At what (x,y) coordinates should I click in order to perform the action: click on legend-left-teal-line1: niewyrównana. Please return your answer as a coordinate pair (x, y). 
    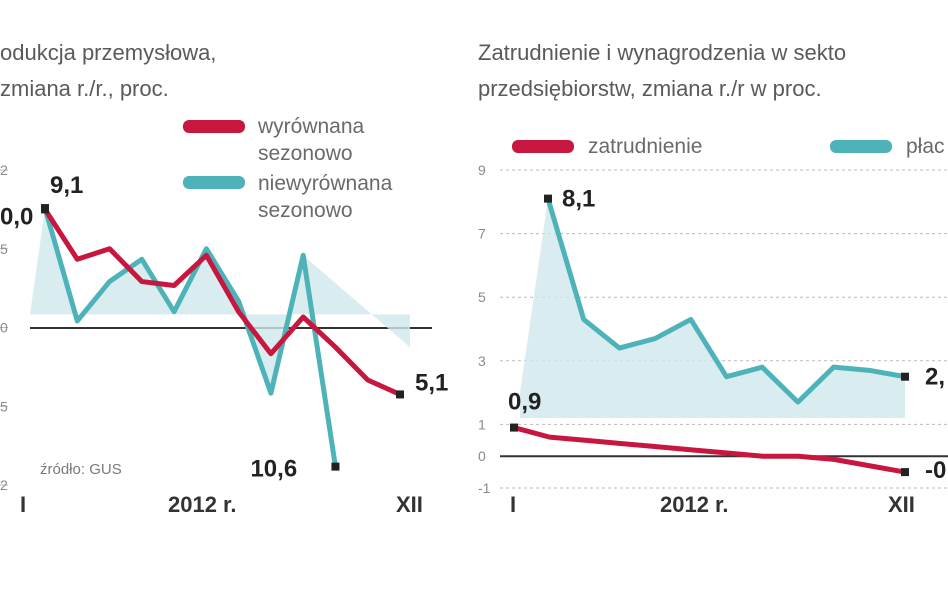
    Looking at the image, I should click on (325, 183).